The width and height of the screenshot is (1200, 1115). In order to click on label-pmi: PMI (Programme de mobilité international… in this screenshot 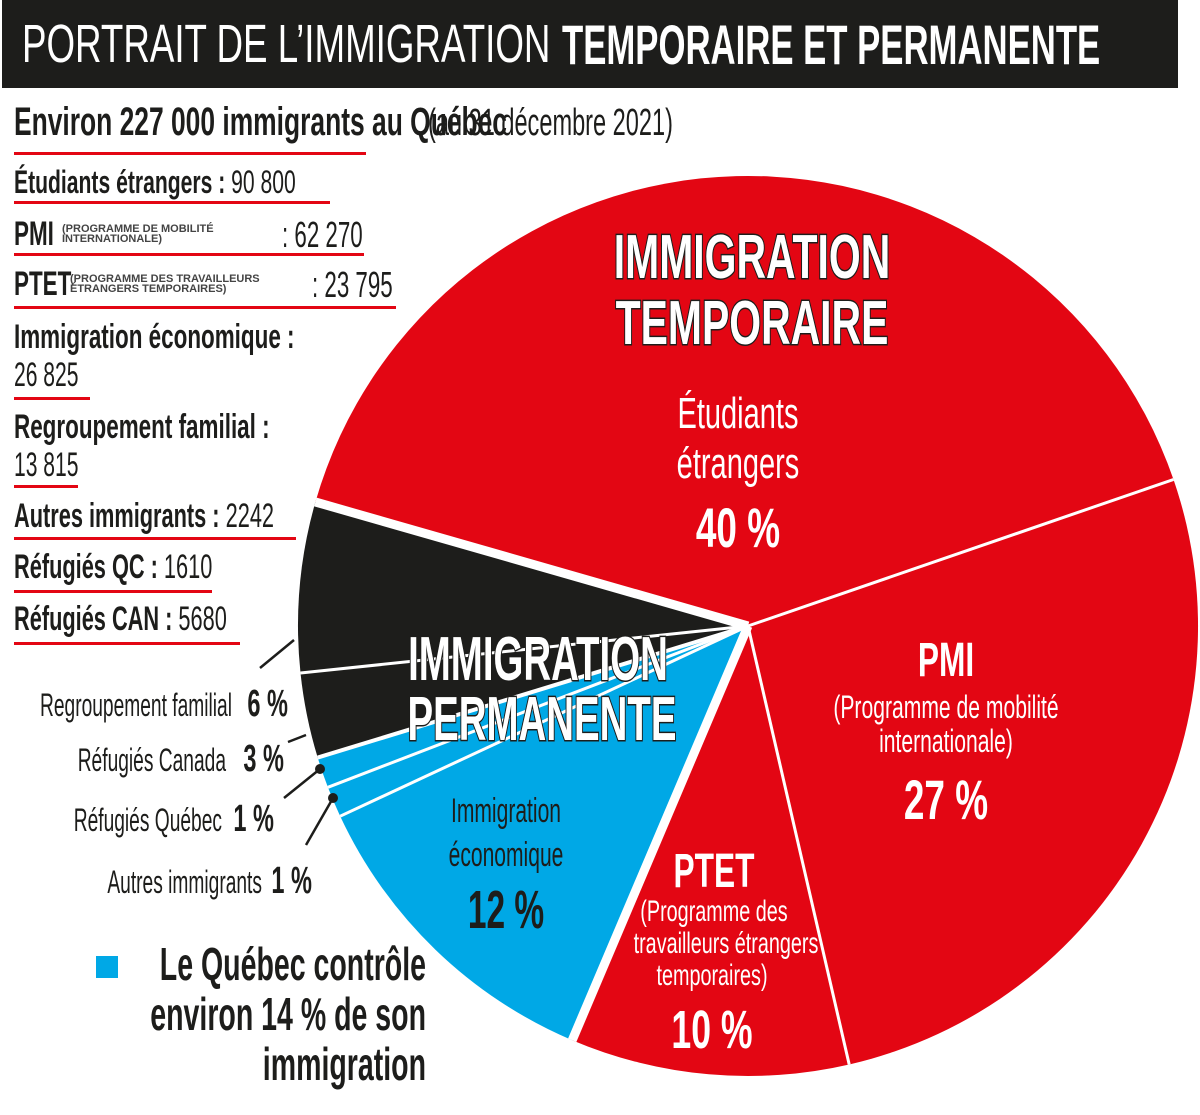, I will do `click(945, 732)`.